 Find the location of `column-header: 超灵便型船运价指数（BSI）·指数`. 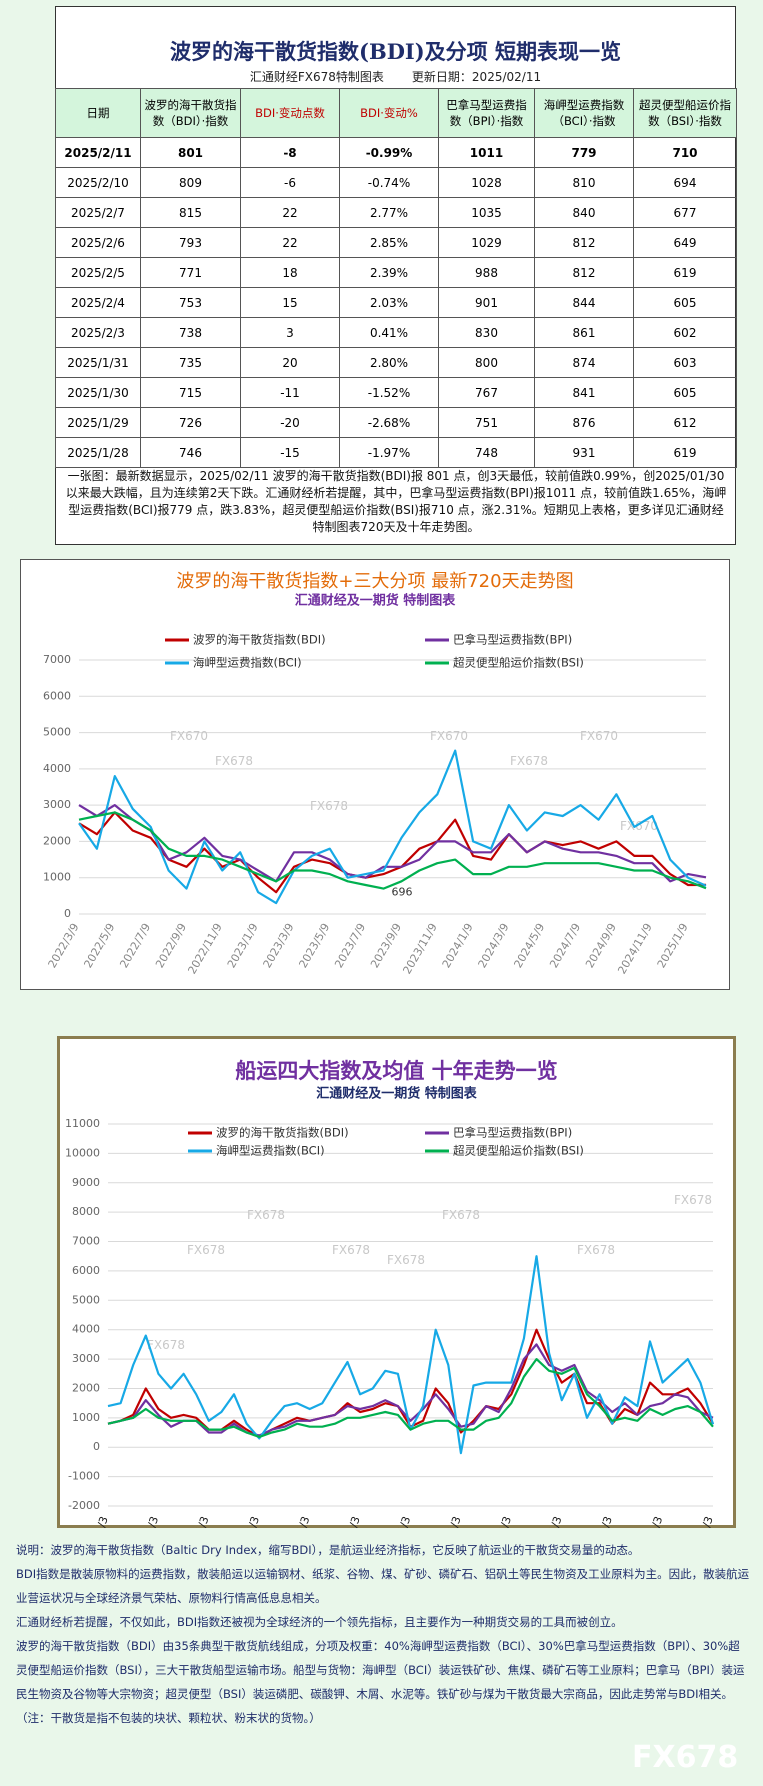

column-header: 超灵便型船运价指数（BSI）·指数 is located at coordinates (685, 113).